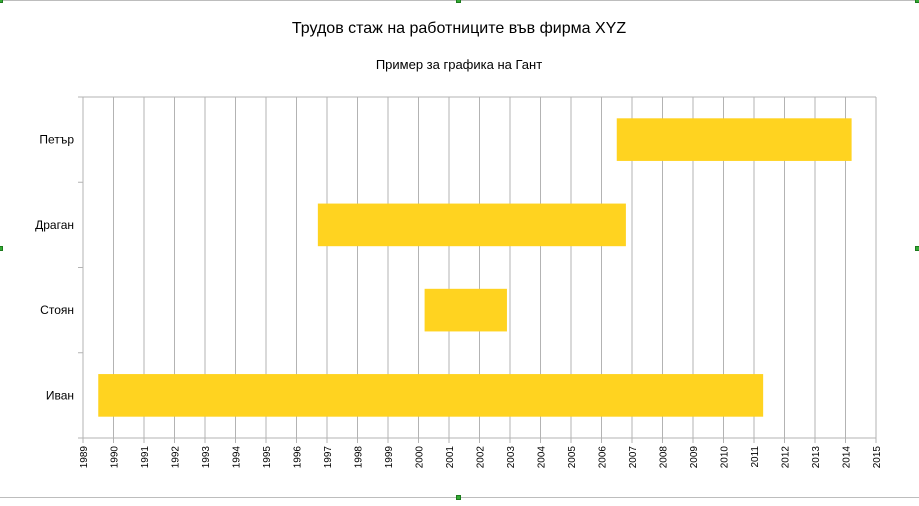 This screenshot has height=506, width=919. What do you see at coordinates (459, 28) in the screenshot?
I see `chart-title: Трудов стаж на работниците във фирма XYZ` at bounding box center [459, 28].